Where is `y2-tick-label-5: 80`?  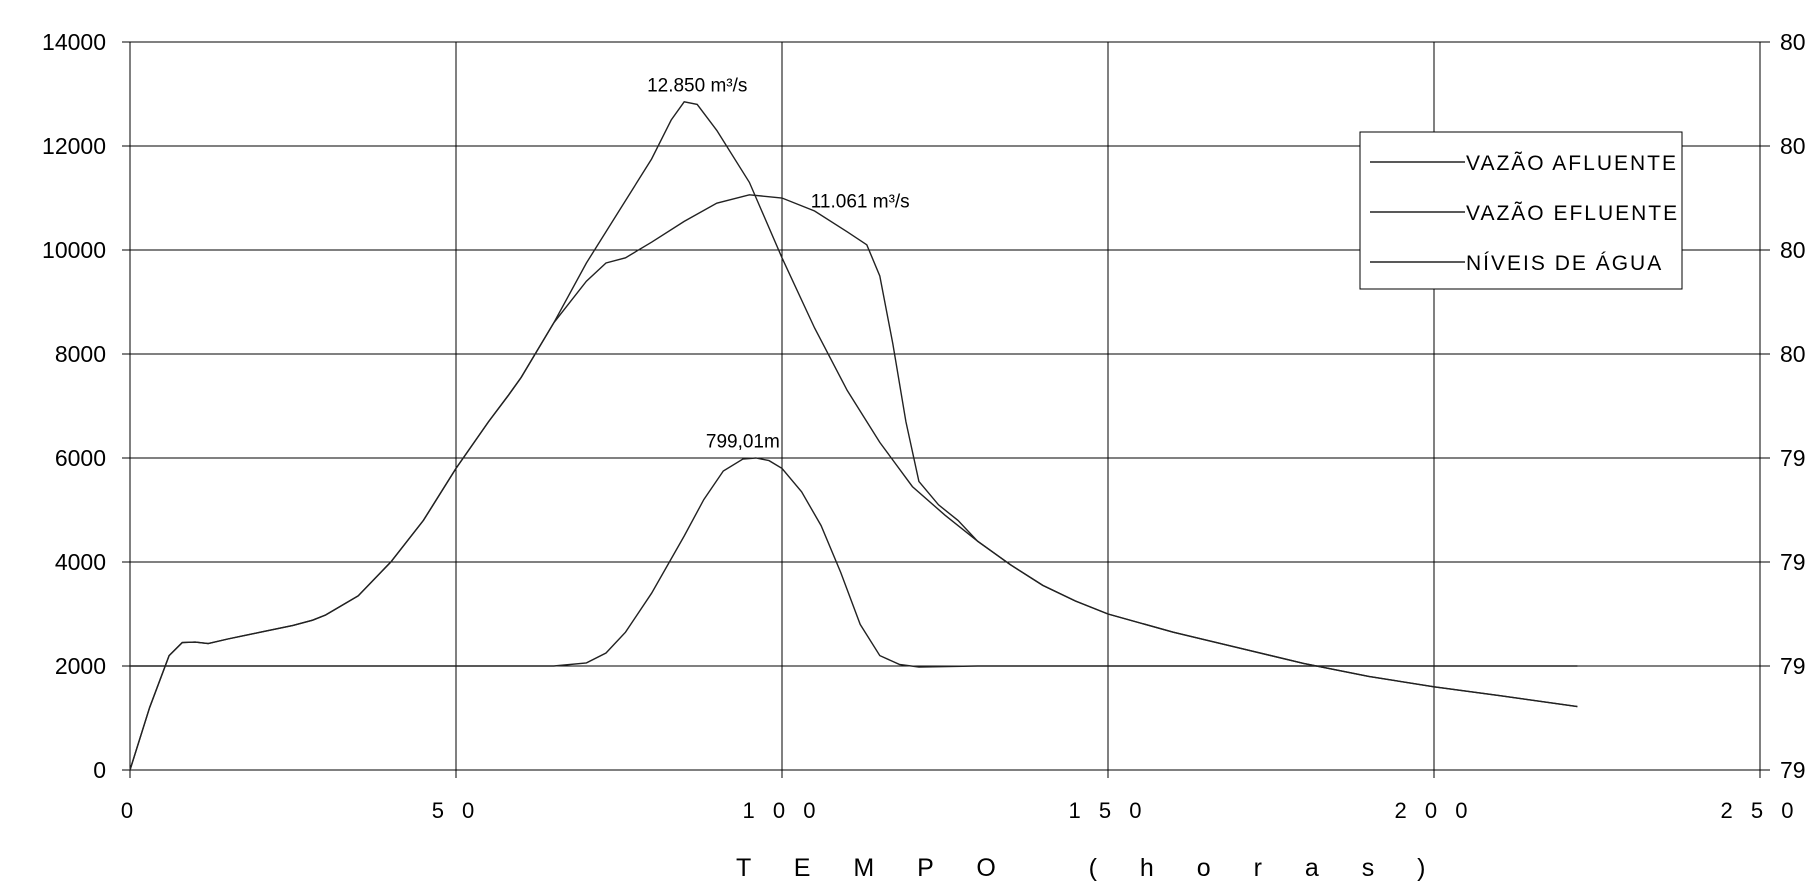 y2-tick-label-5: 80 is located at coordinates (1793, 250).